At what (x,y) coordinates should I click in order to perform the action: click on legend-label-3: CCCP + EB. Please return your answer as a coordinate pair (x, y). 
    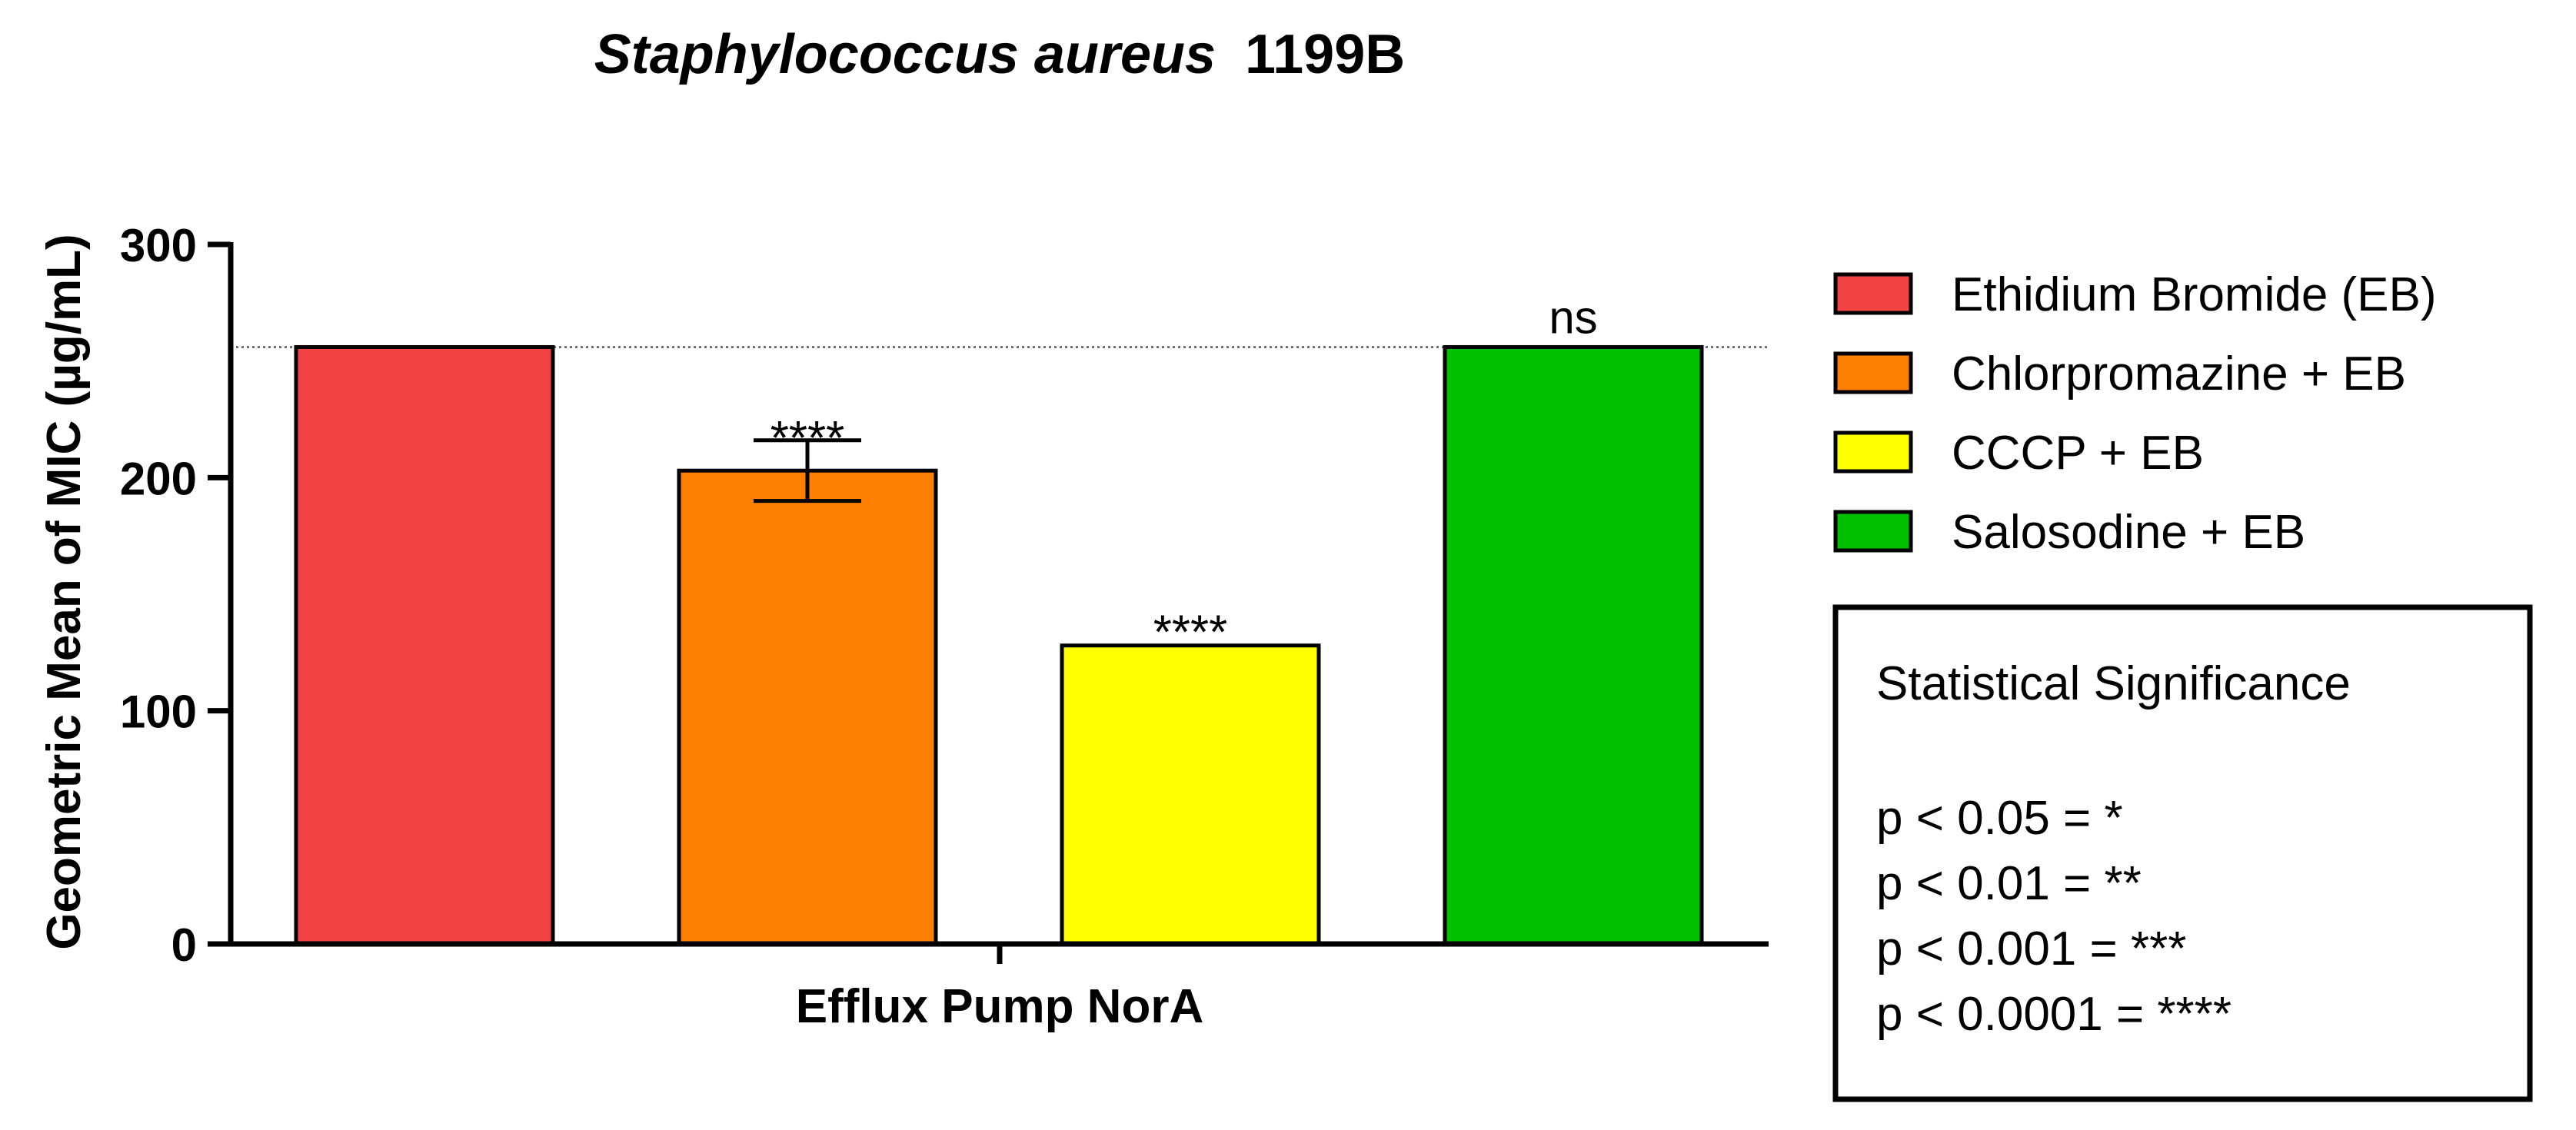
    Looking at the image, I should click on (2078, 453).